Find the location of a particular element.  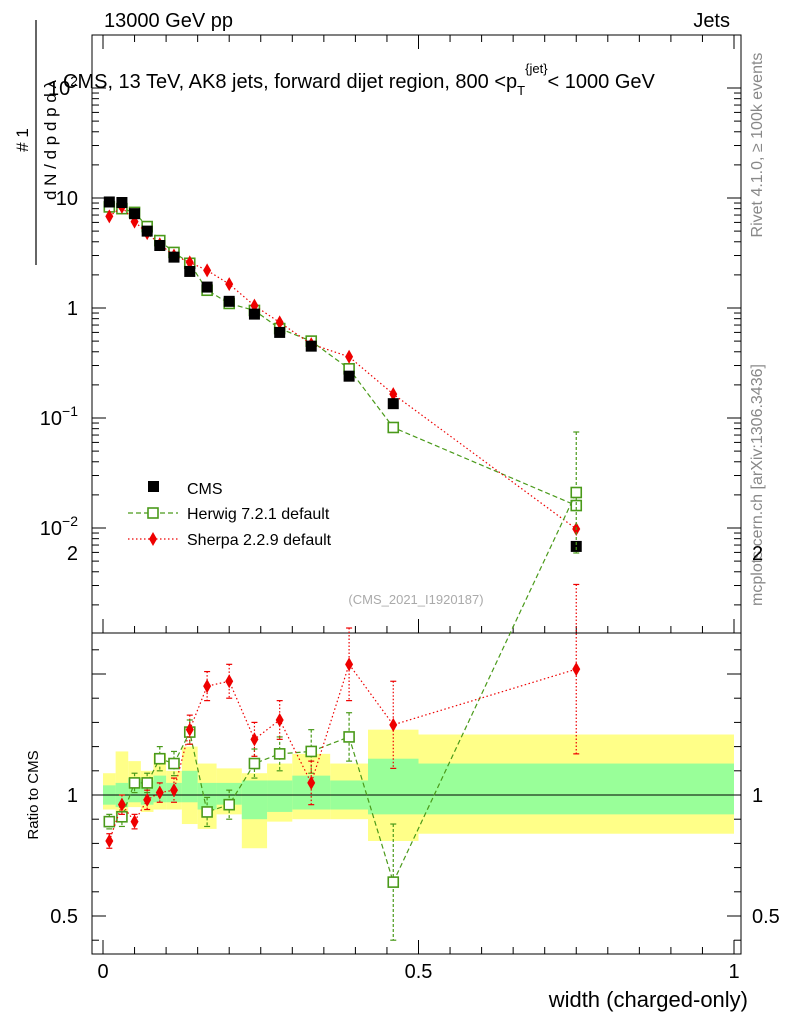

x-tick-label: 0 is located at coordinates (102, 972).